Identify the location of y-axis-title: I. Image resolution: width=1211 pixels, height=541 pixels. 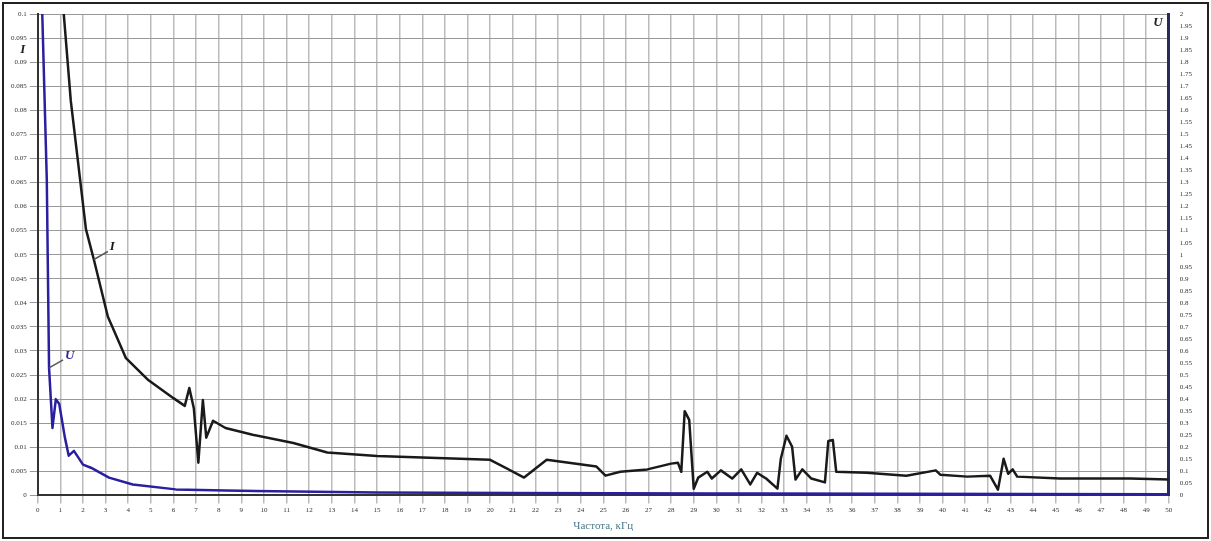
(23, 49).